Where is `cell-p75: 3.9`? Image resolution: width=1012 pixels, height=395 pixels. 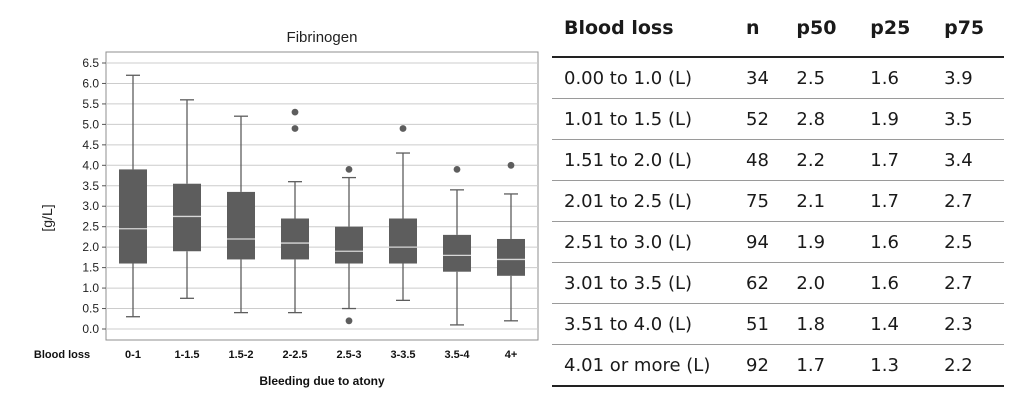
cell-p75: 3.9 is located at coordinates (967, 78).